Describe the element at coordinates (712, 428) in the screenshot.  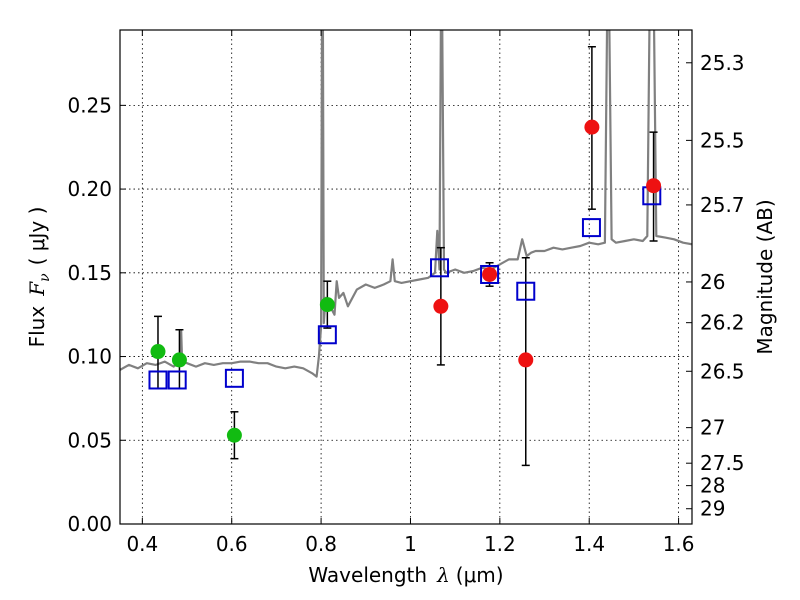
I see `right-axis-tick-label: 27` at that location.